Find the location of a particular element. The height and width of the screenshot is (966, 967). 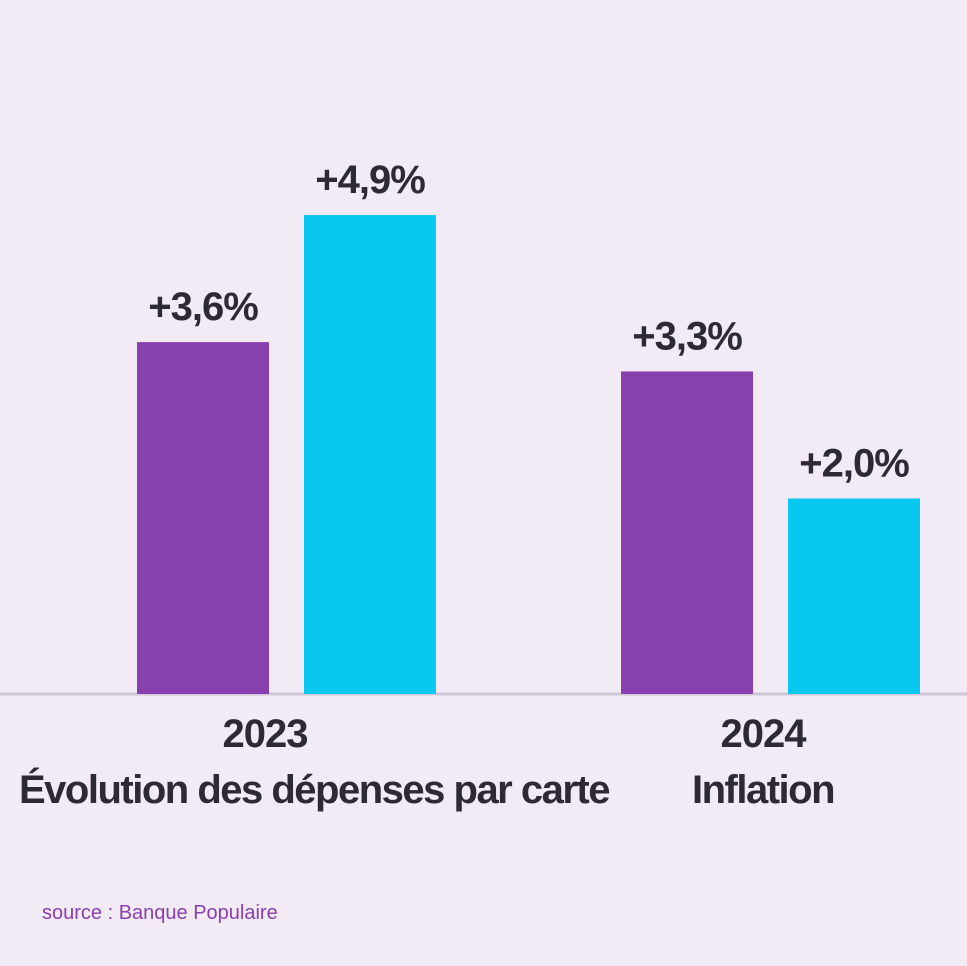

series-label-depenses: Évolution des dépenses par carte is located at coordinates (315, 790).